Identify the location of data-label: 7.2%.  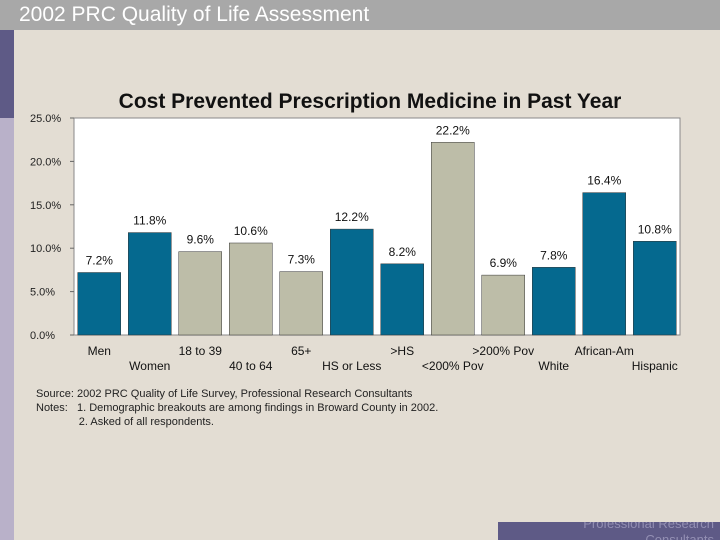
(100, 261).